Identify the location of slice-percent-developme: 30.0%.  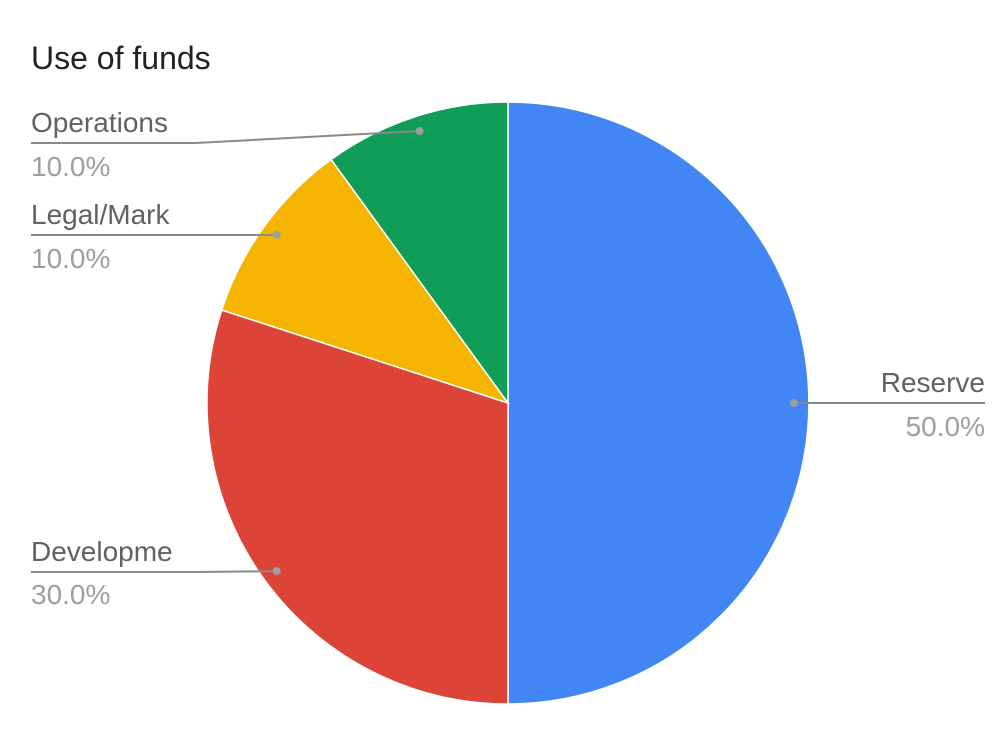
(70, 594).